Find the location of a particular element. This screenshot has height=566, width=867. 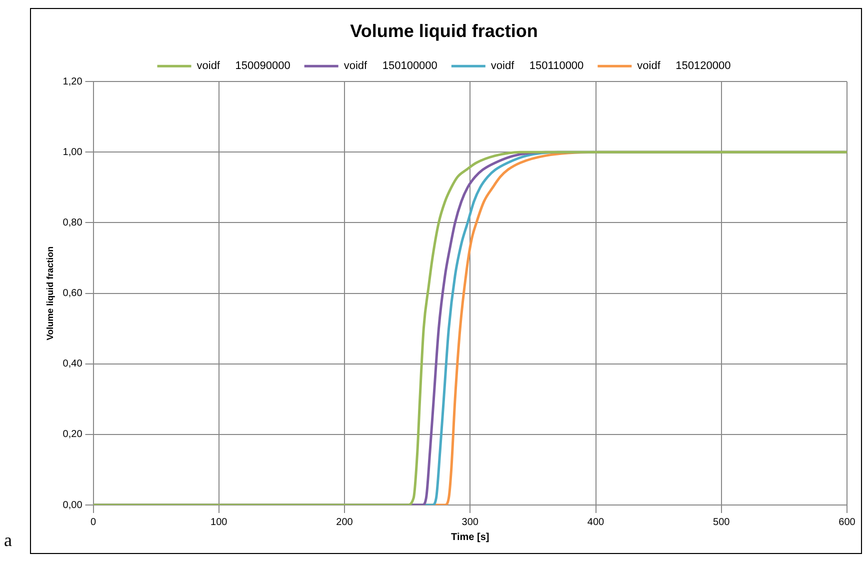

y-axis-title: Volume liquid fraction is located at coordinates (49, 293).